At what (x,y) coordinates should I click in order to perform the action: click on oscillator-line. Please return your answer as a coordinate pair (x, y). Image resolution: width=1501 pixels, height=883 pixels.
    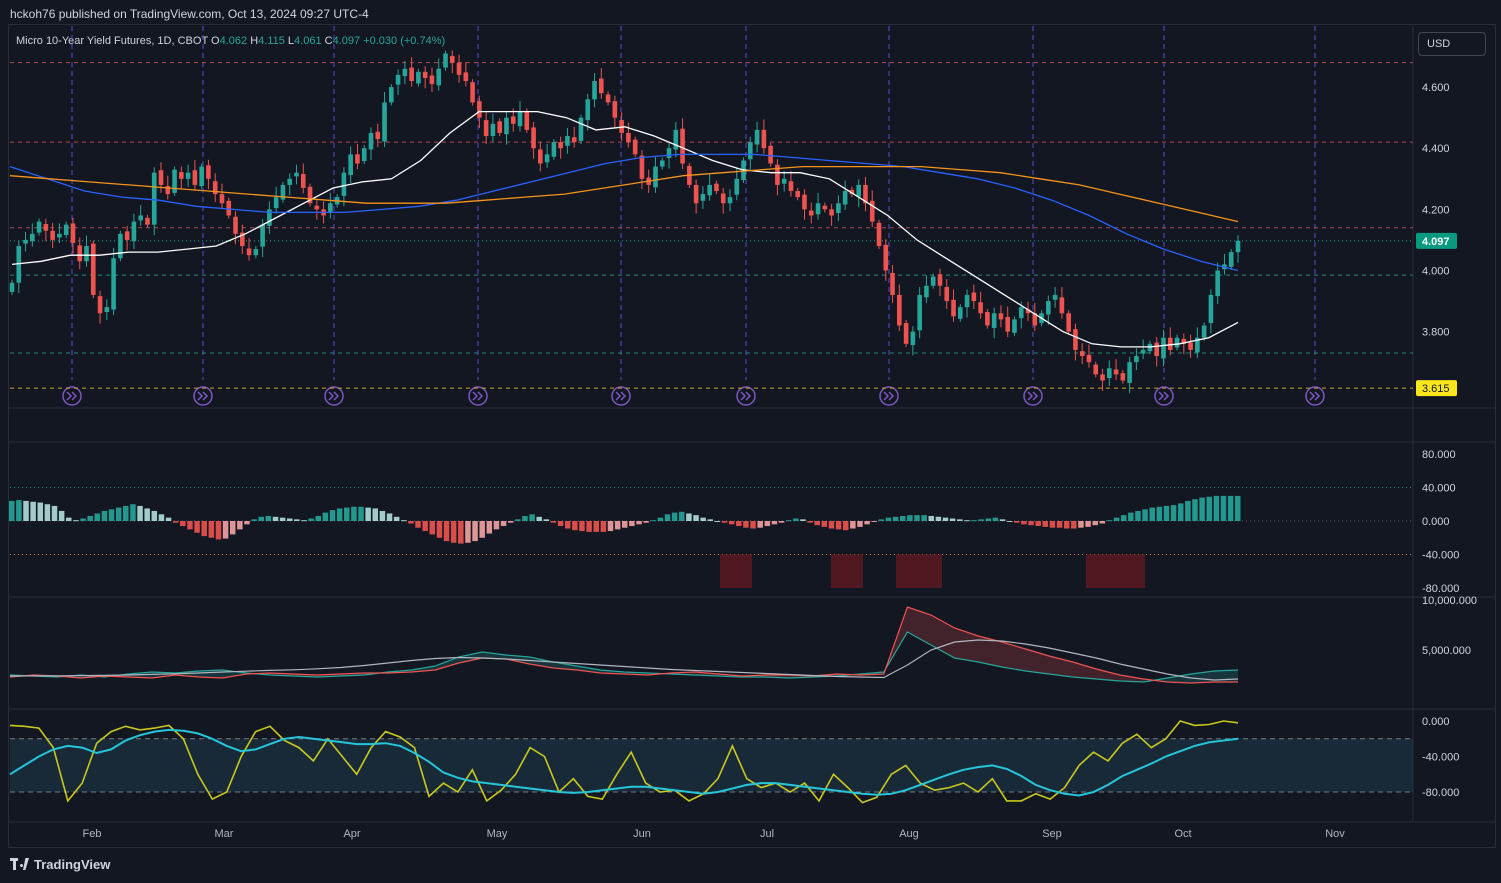
    Looking at the image, I should click on (624, 762).